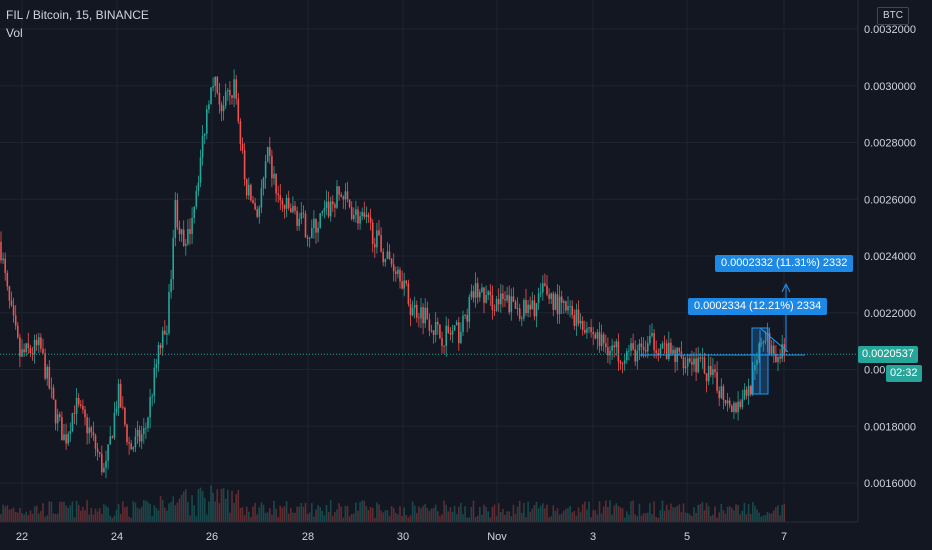 This screenshot has width=932, height=550. Describe the element at coordinates (117, 537) in the screenshot. I see `x-tick-label: 24` at that location.